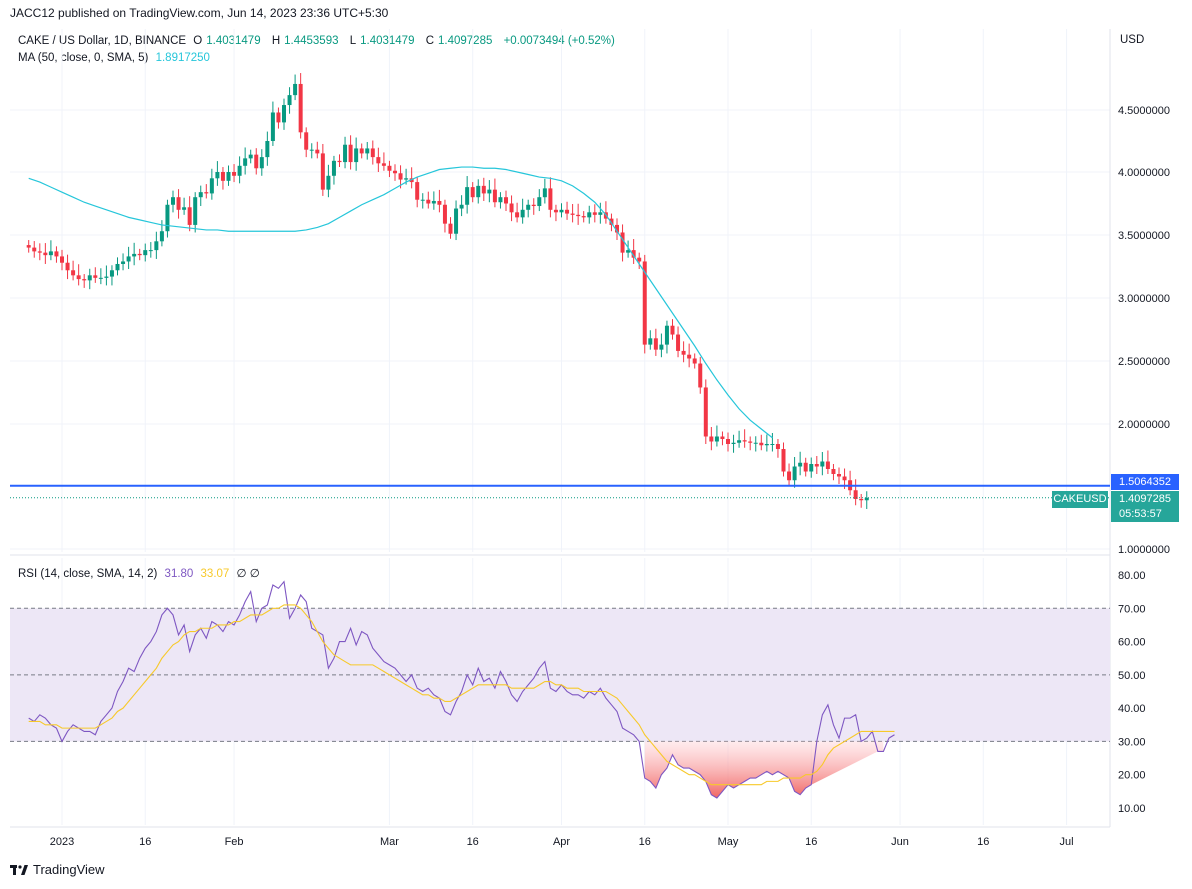 This screenshot has height=889, width=1192. What do you see at coordinates (1132, 676) in the screenshot?
I see `rsi-tick-label: 50.00` at bounding box center [1132, 676].